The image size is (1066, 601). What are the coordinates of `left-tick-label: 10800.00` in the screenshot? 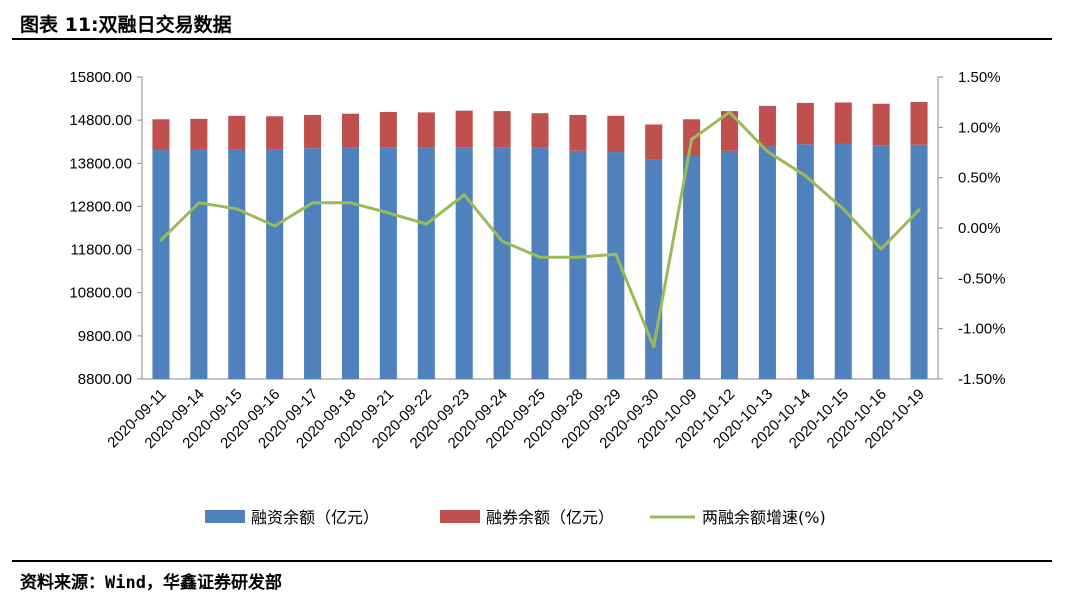 It's located at (100, 293).